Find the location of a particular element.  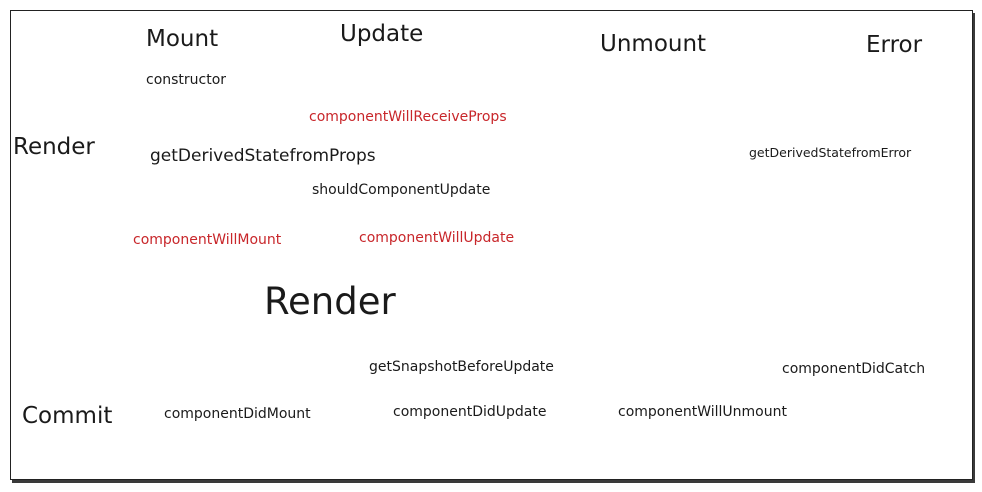

method-get-derived-state-from-props: getDerivedStatefromProps is located at coordinates (263, 156).